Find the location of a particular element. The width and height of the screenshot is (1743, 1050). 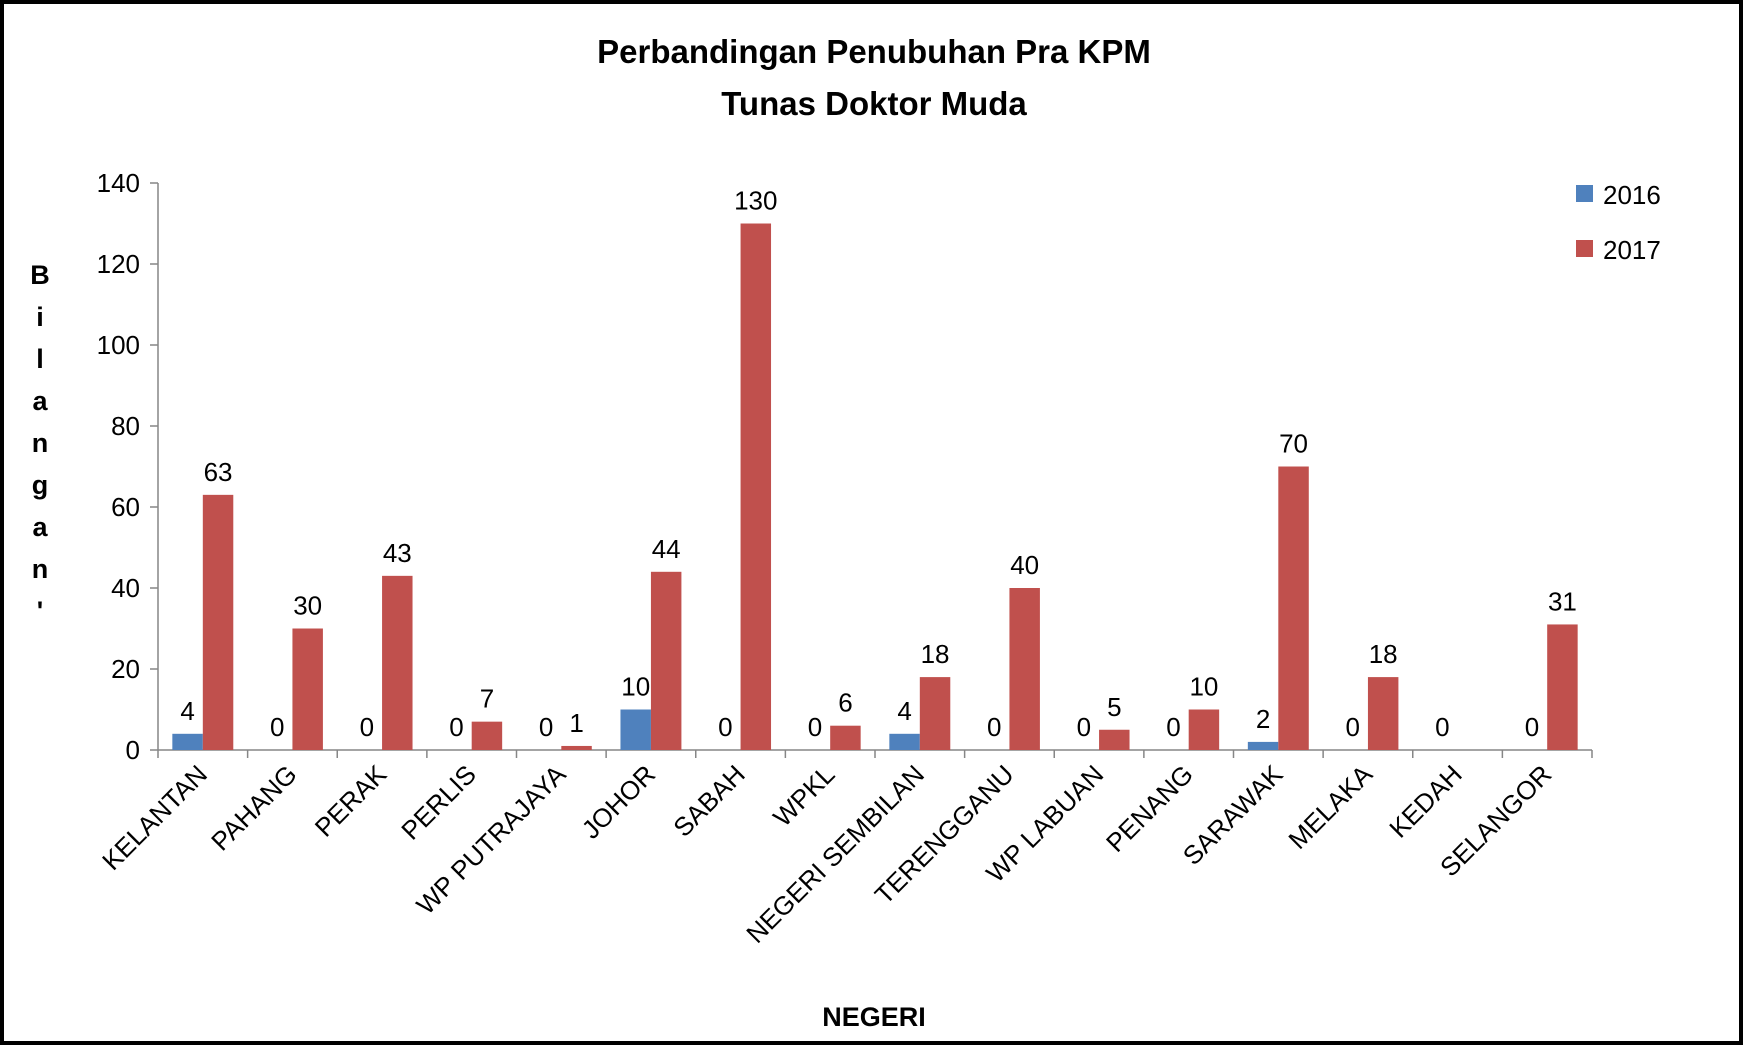

y-tick-label: 120 is located at coordinates (118, 264).